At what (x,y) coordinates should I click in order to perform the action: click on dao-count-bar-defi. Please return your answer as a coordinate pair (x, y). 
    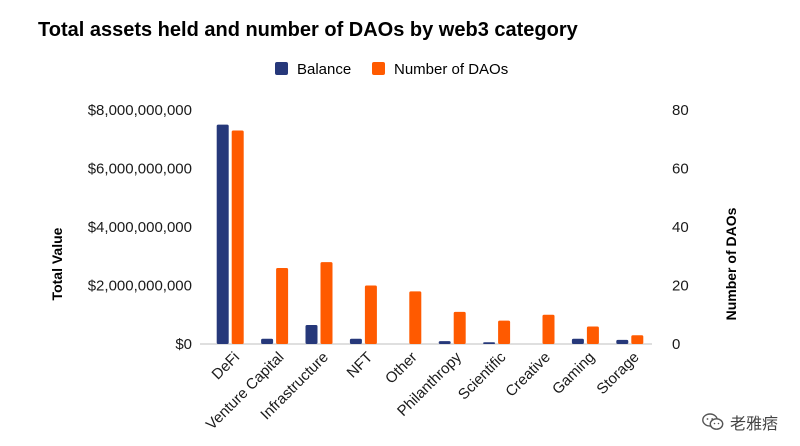
    Looking at the image, I should click on (237, 237).